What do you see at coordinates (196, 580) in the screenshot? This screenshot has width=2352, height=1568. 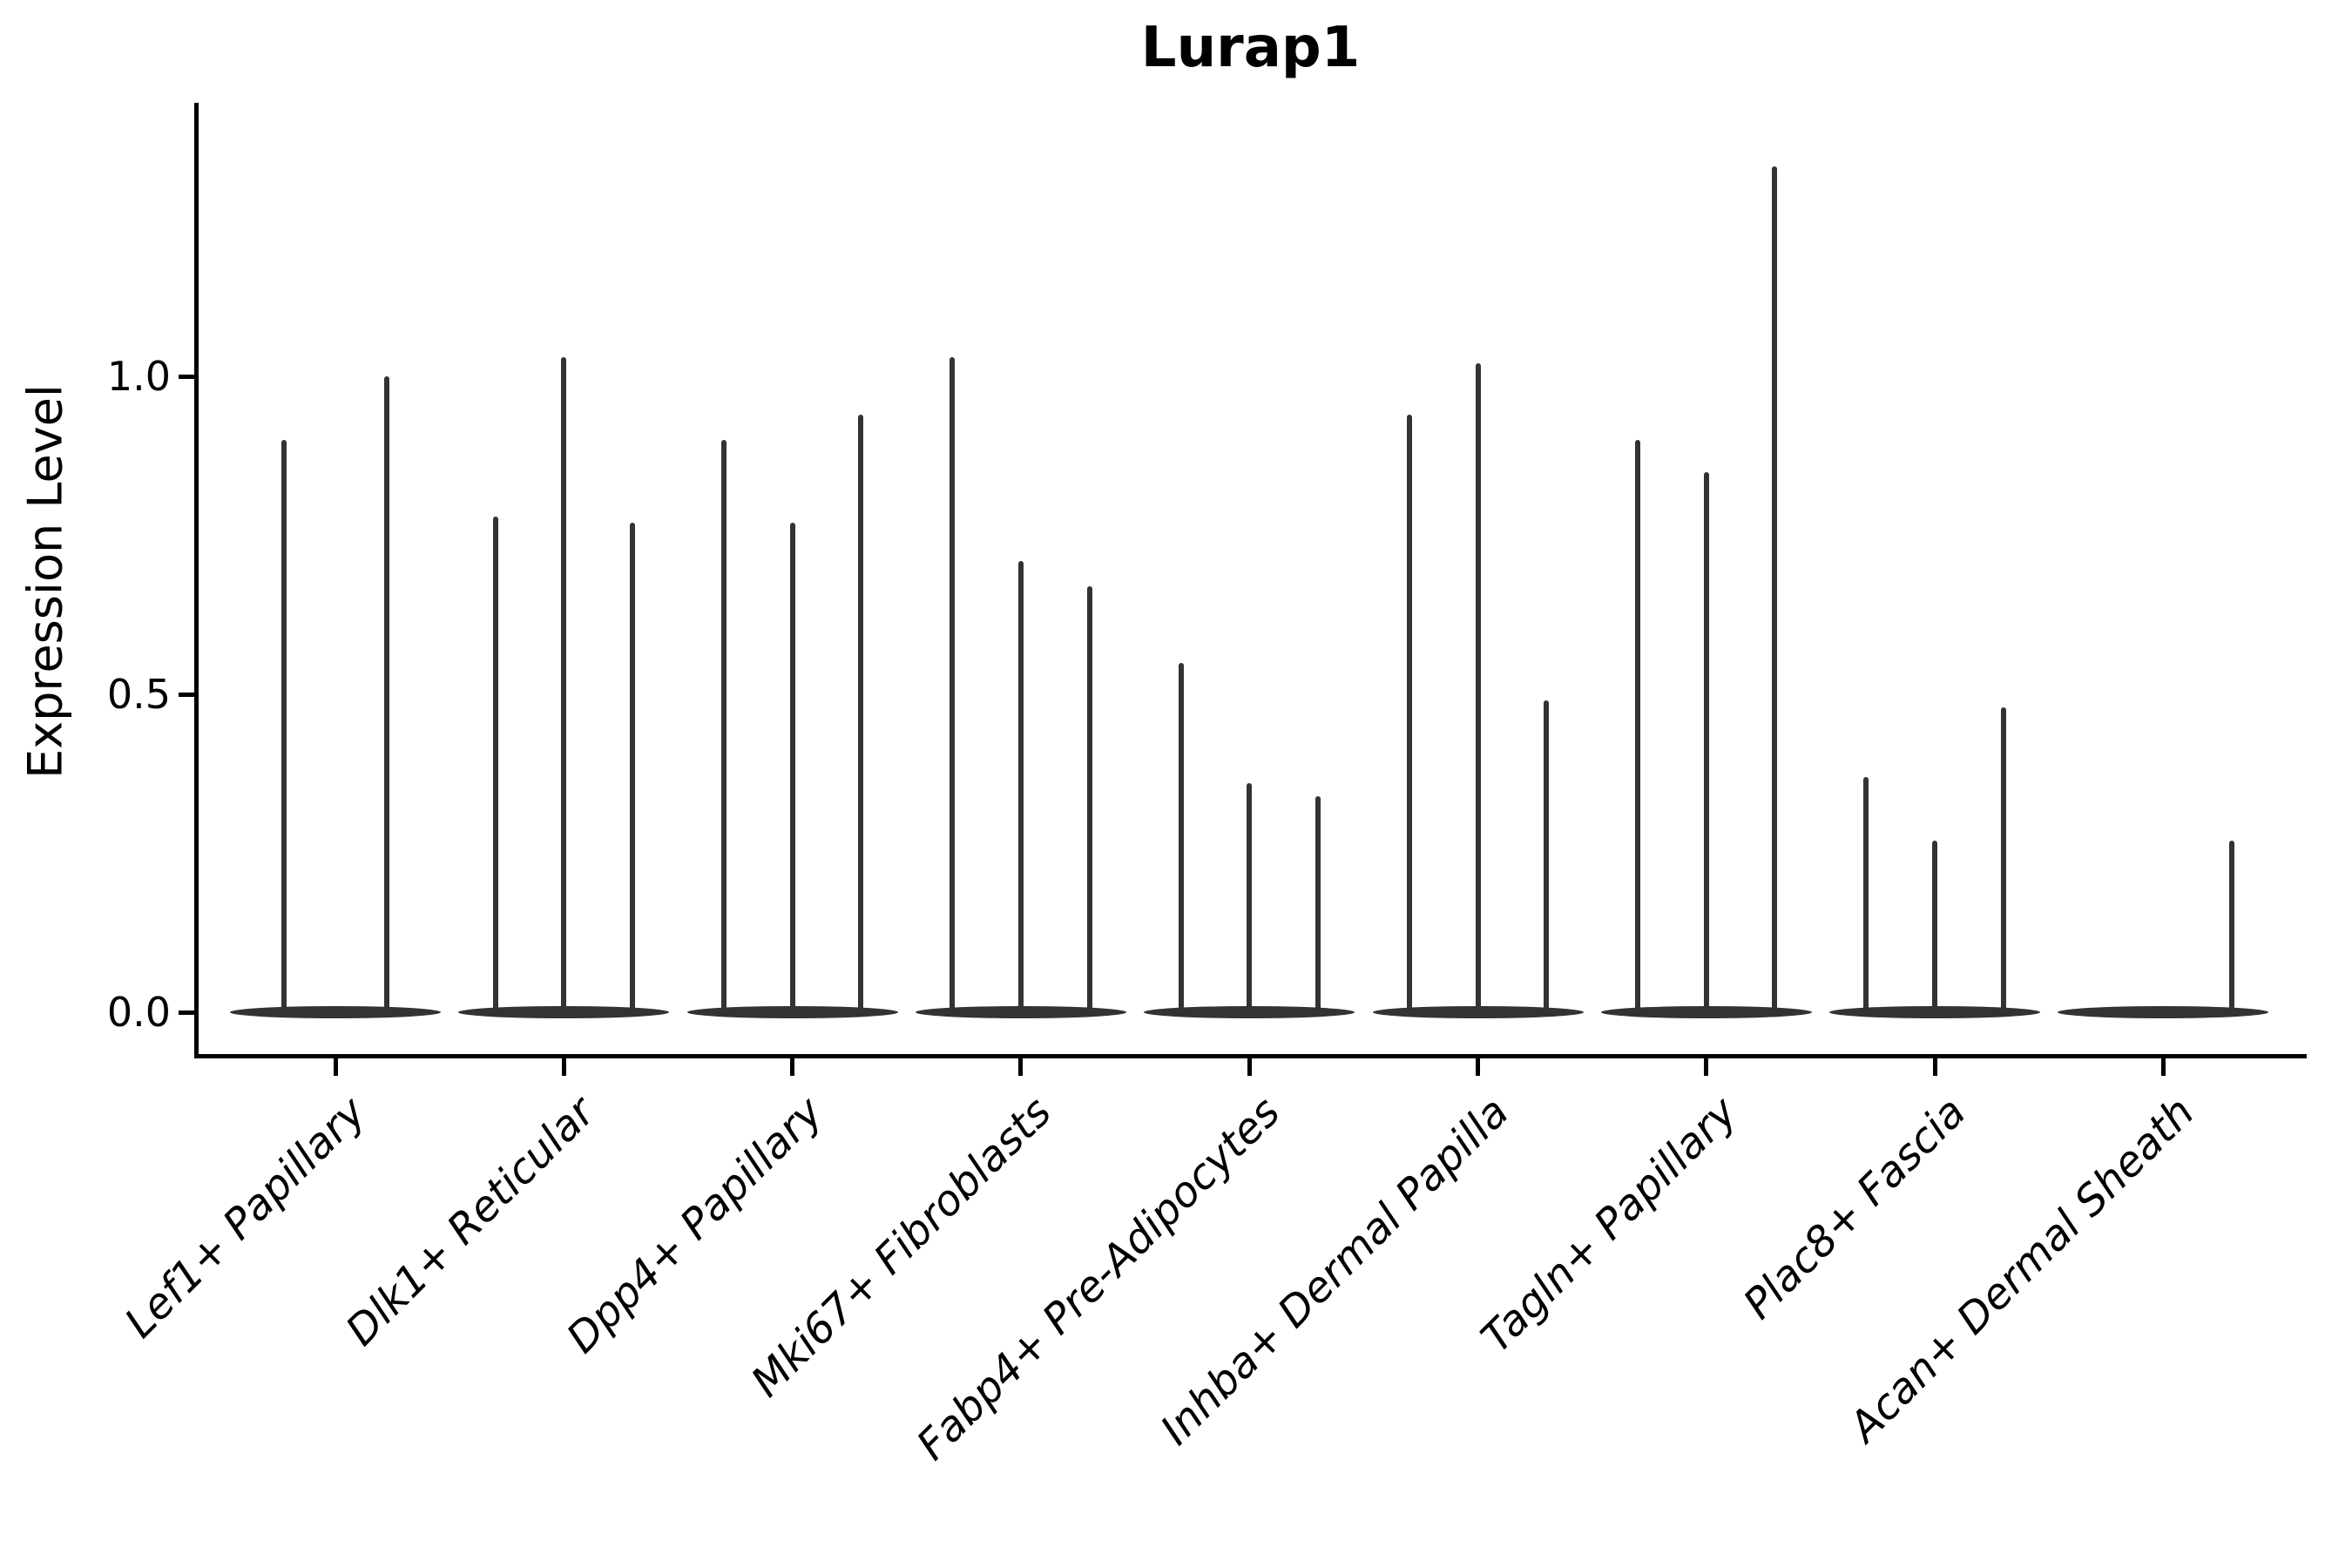 I see `y-axis-spine` at bounding box center [196, 580].